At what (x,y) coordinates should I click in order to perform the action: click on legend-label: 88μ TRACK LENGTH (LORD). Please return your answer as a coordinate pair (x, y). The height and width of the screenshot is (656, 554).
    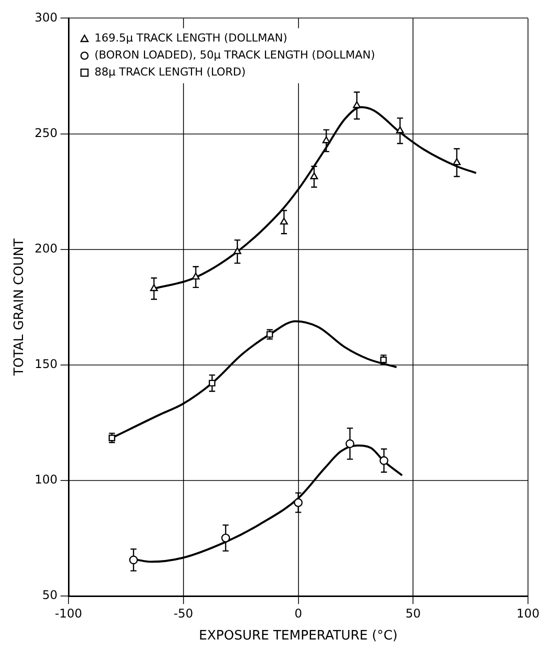
    Looking at the image, I should click on (170, 72).